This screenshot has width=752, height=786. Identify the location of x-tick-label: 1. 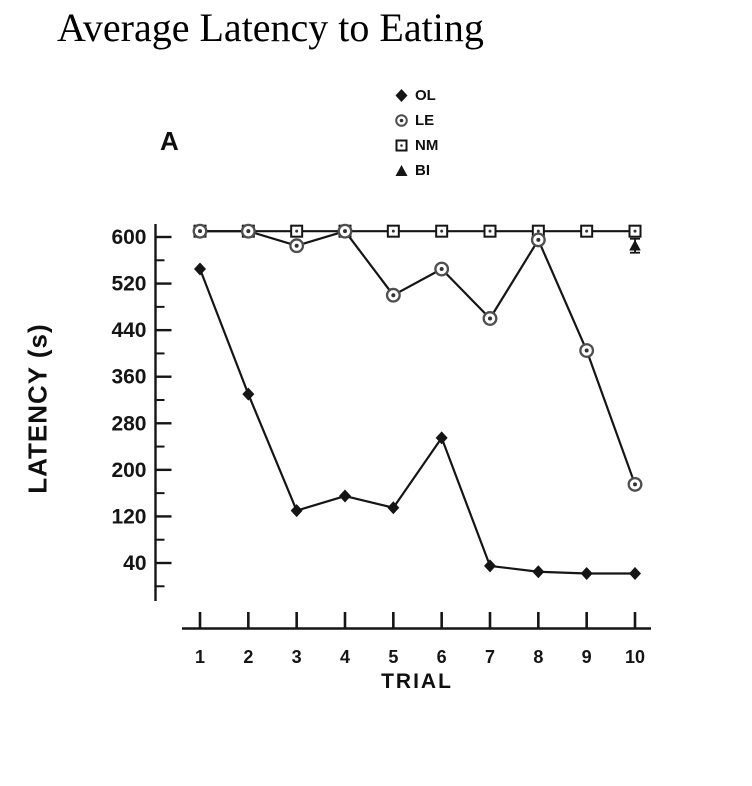
(200, 657).